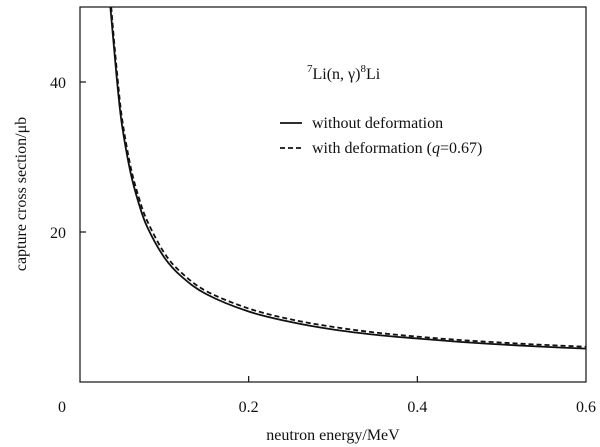 Image resolution: width=600 pixels, height=447 pixels. I want to click on x-axis-ticks: 0 0.2 0.4 0.6, so click(327, 396).